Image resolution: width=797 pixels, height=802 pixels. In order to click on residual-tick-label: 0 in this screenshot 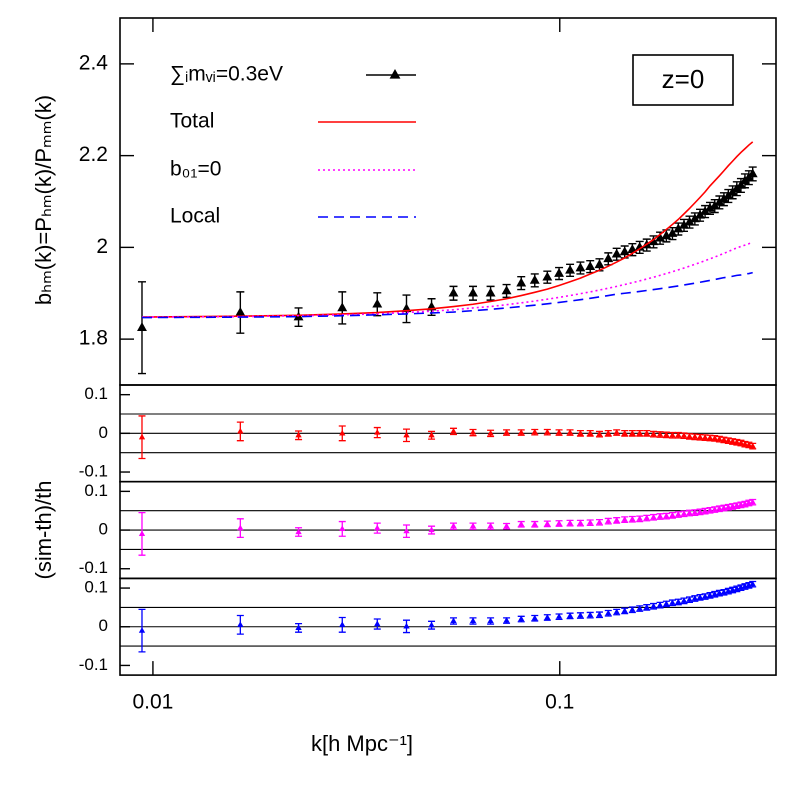, I will do `click(103, 432)`.